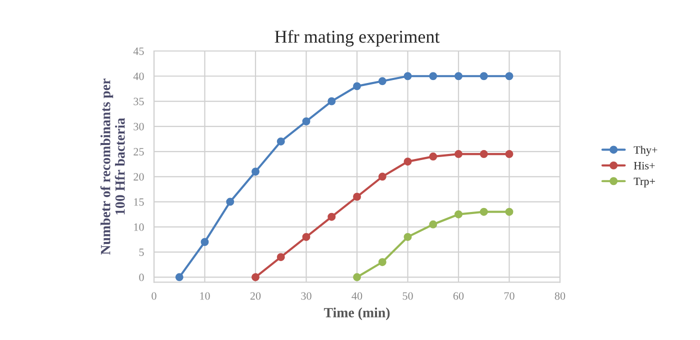  I want to click on x-tick-label: 50, so click(407, 296).